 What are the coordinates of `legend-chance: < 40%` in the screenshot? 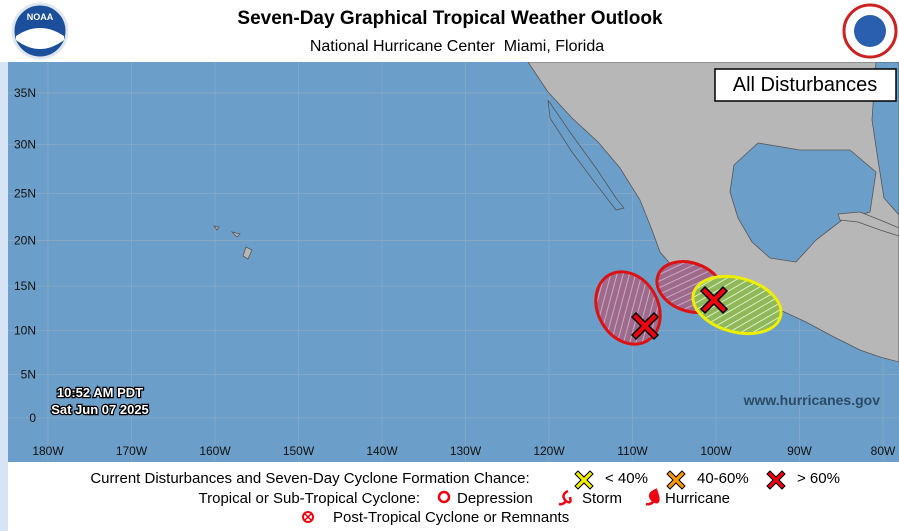 It's located at (626, 478).